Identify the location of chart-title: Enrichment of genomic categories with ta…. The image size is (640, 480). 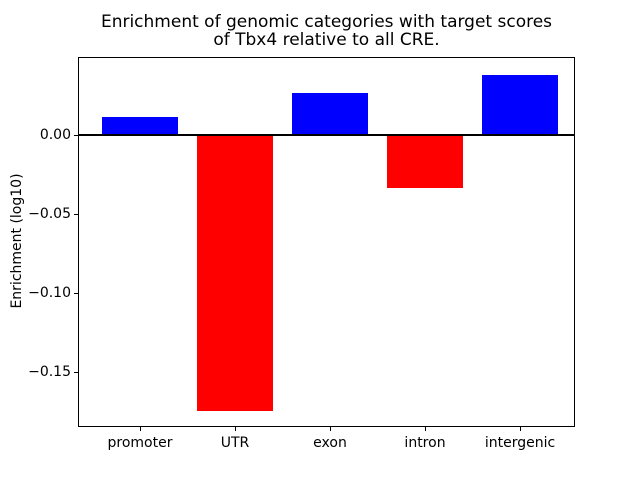
(326, 31).